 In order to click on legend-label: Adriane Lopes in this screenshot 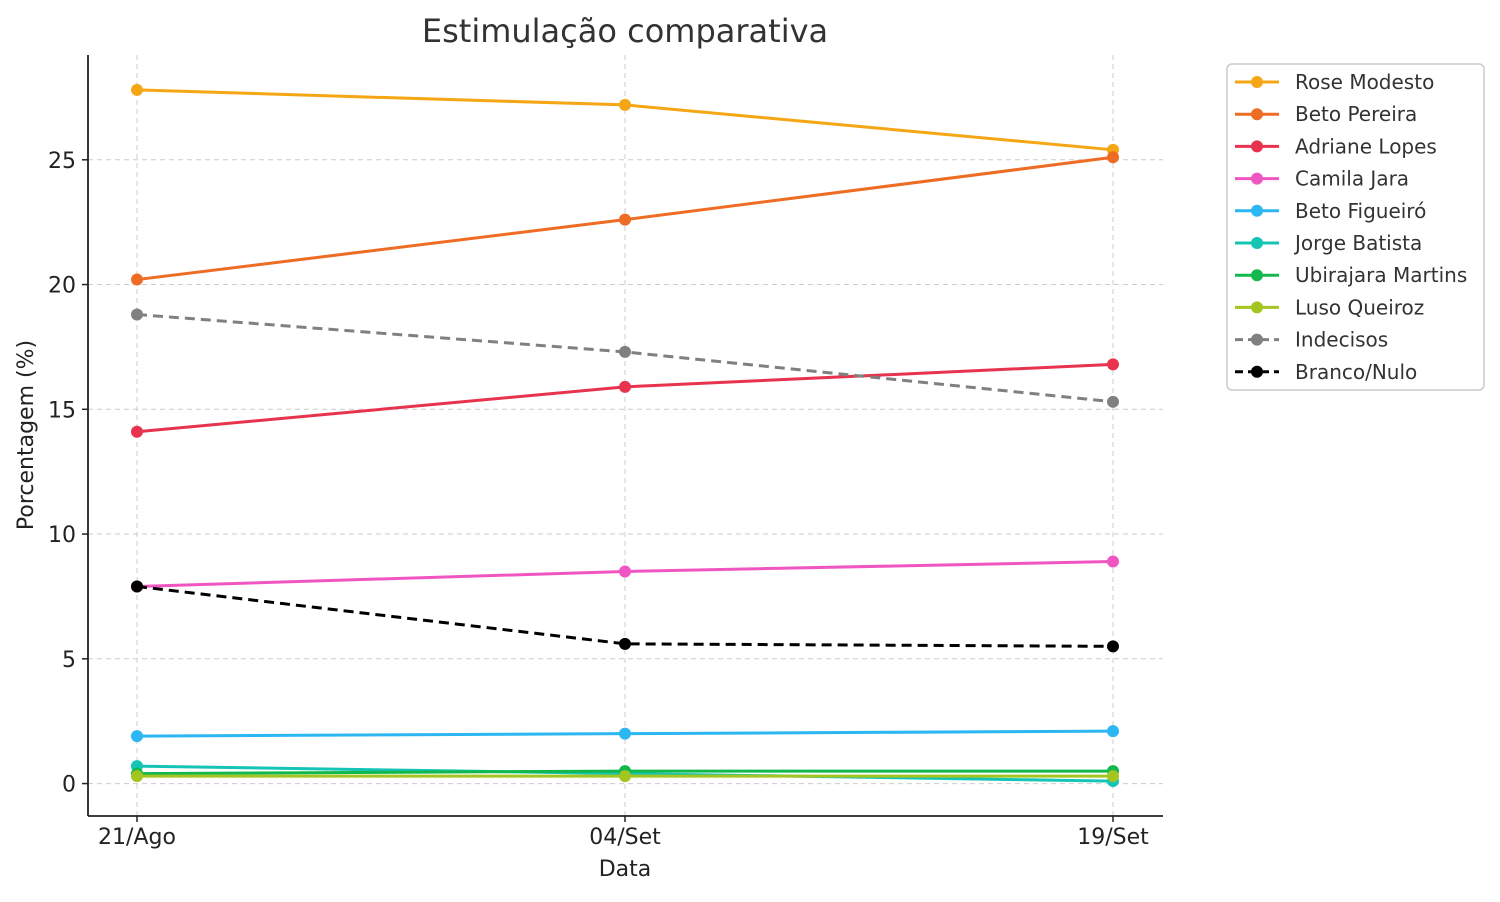, I will do `click(1366, 146)`.